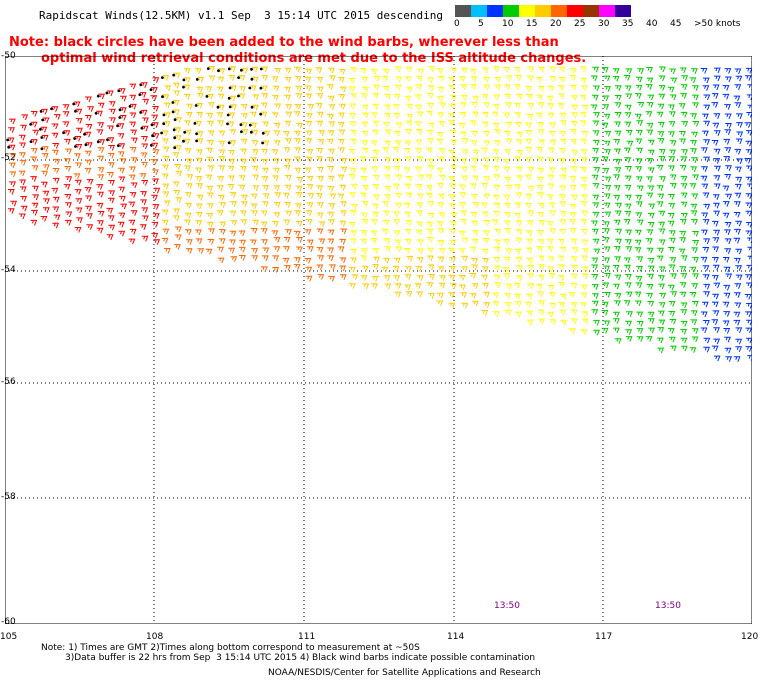 Image resolution: width=760 pixels, height=688 pixels. Describe the element at coordinates (628, 24) in the screenshot. I see `legend-label: 35` at that location.